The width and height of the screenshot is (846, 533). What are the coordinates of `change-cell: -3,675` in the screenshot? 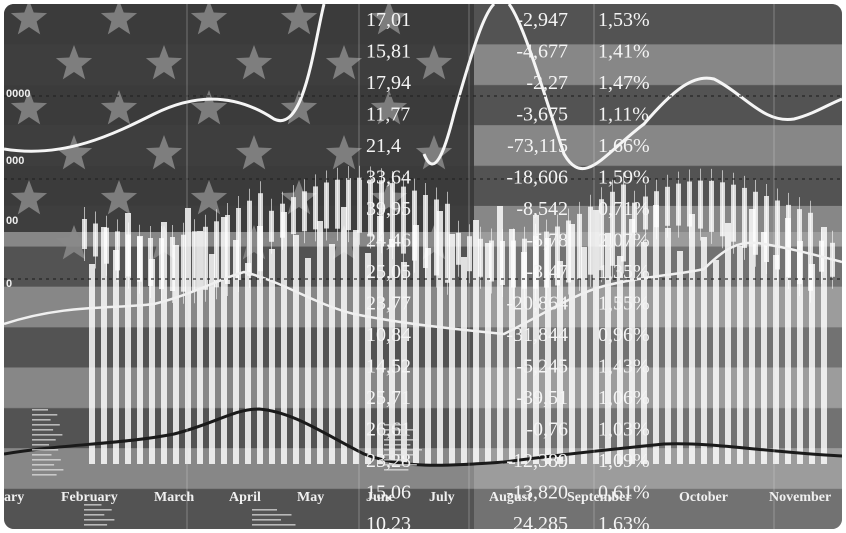 It's located at (542, 115).